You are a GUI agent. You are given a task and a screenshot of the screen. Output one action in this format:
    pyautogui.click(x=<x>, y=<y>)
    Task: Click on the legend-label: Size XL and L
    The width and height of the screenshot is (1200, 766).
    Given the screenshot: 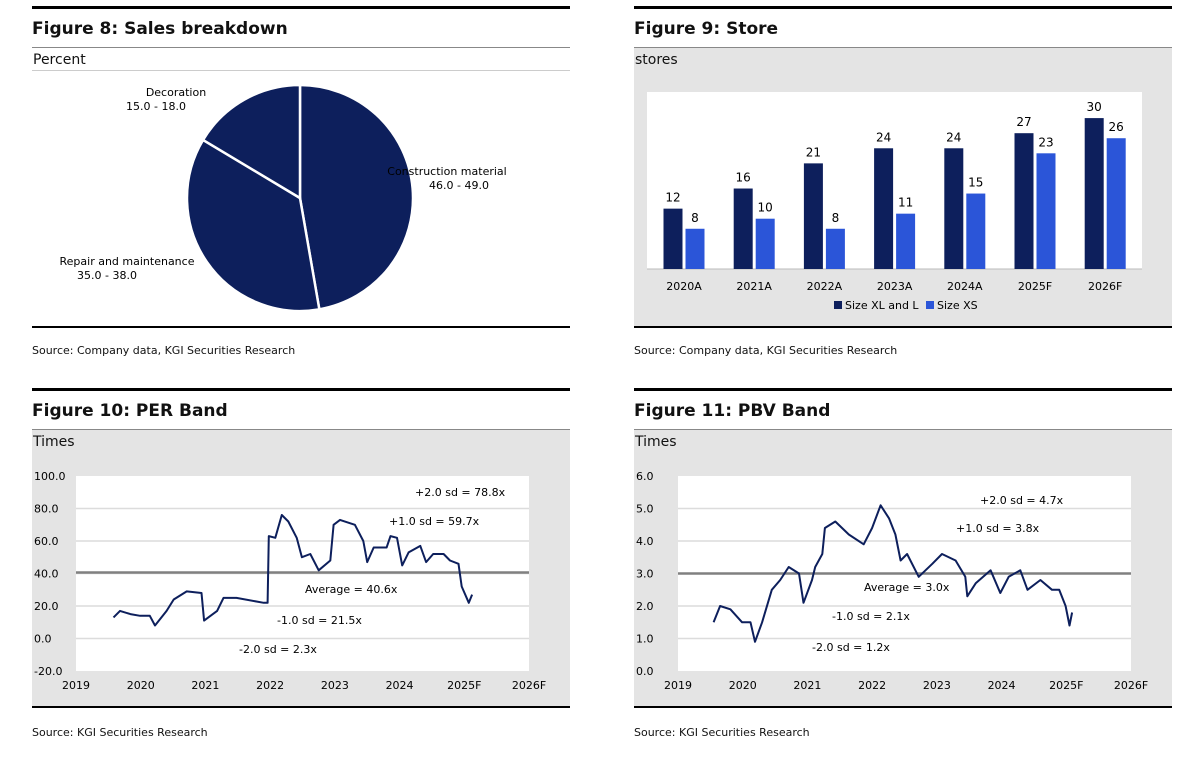 What is the action you would take?
    pyautogui.click(x=882, y=305)
    